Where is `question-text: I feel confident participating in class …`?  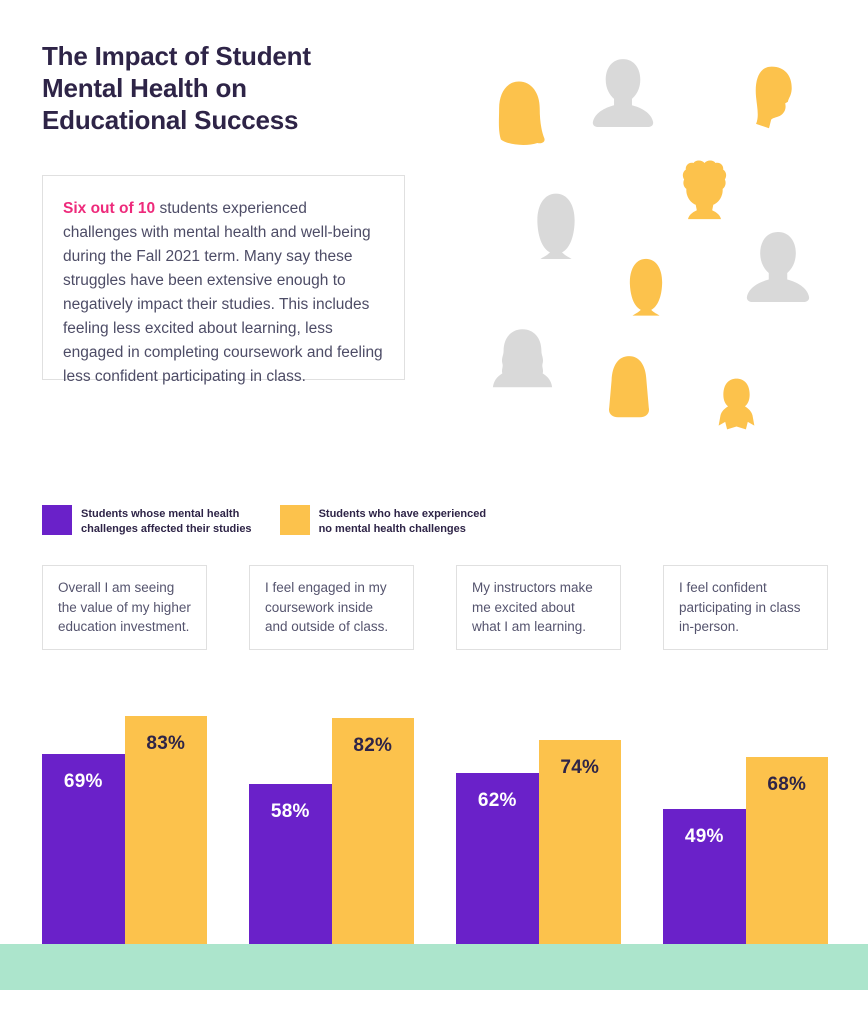 question-text: I feel confident participating in class … is located at coordinates (740, 607).